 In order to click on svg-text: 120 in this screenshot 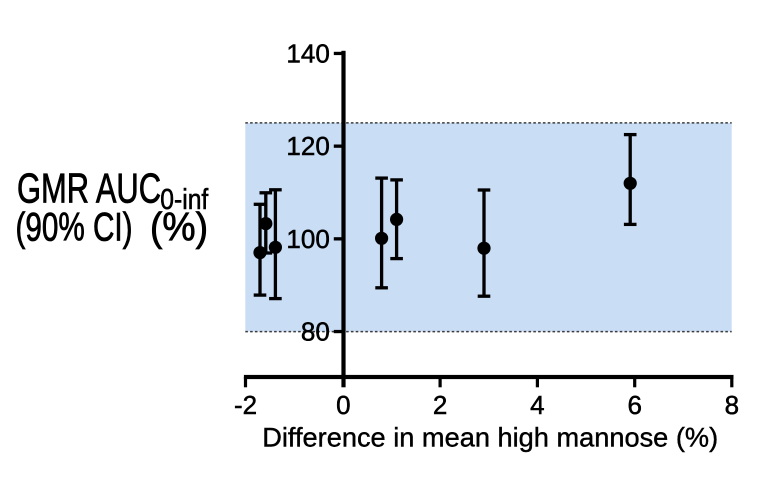, I will do `click(307, 146)`.